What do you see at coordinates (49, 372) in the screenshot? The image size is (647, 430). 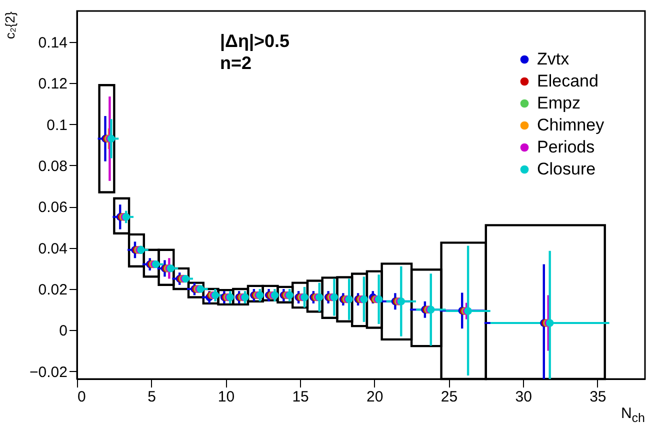 I see `y-tick-label: −0.02` at bounding box center [49, 372].